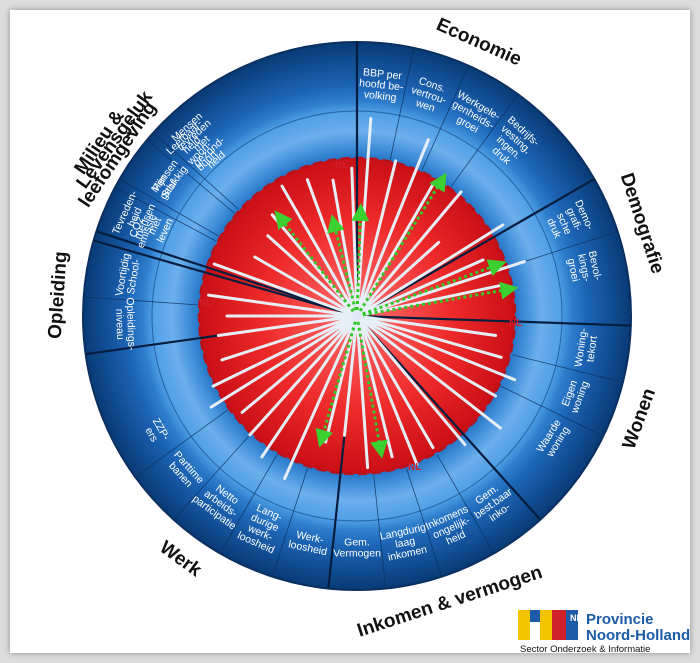 The height and width of the screenshot is (663, 700). I want to click on logo-sector: Sector Onderzoek & Informatie, so click(585, 649).